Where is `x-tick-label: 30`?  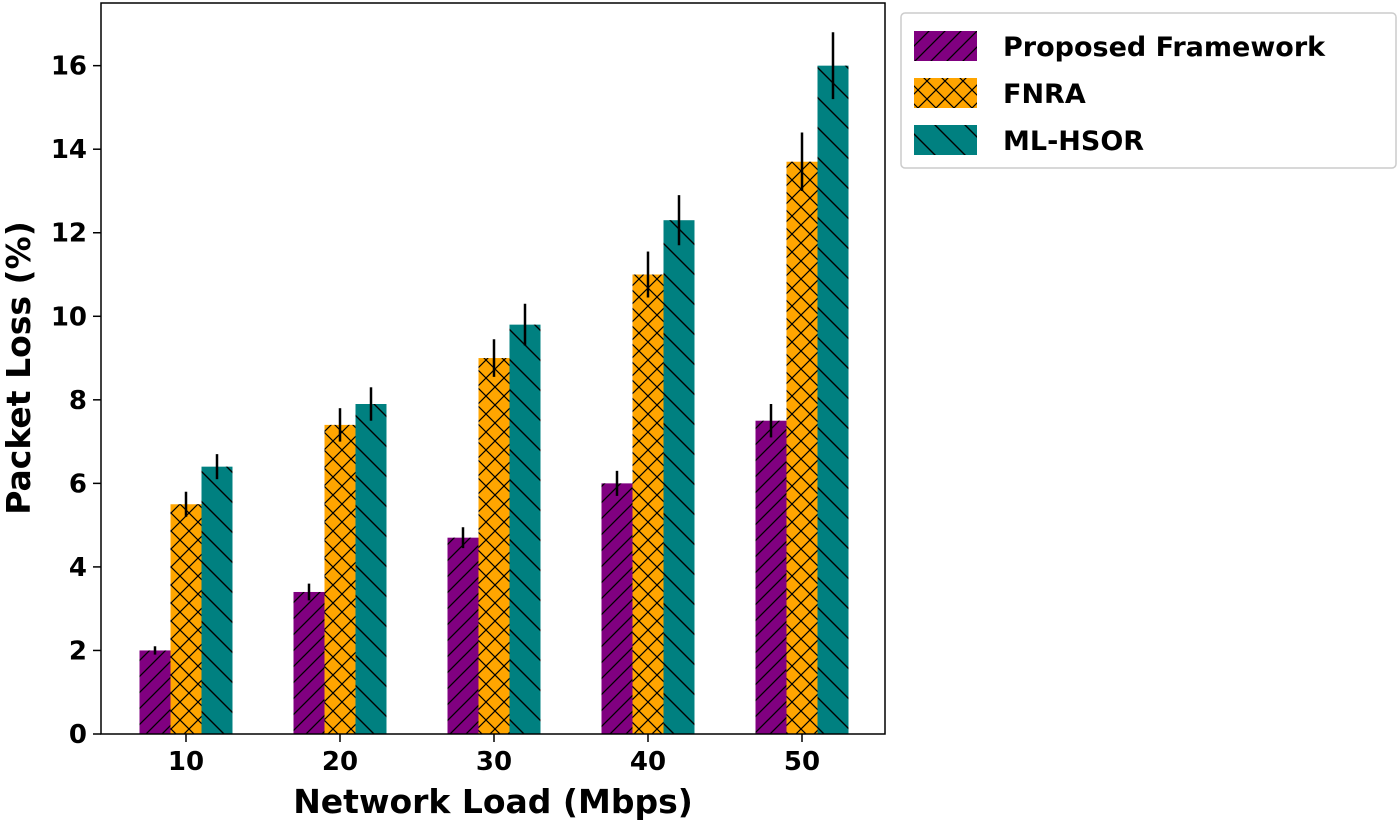 x-tick-label: 30 is located at coordinates (494, 762).